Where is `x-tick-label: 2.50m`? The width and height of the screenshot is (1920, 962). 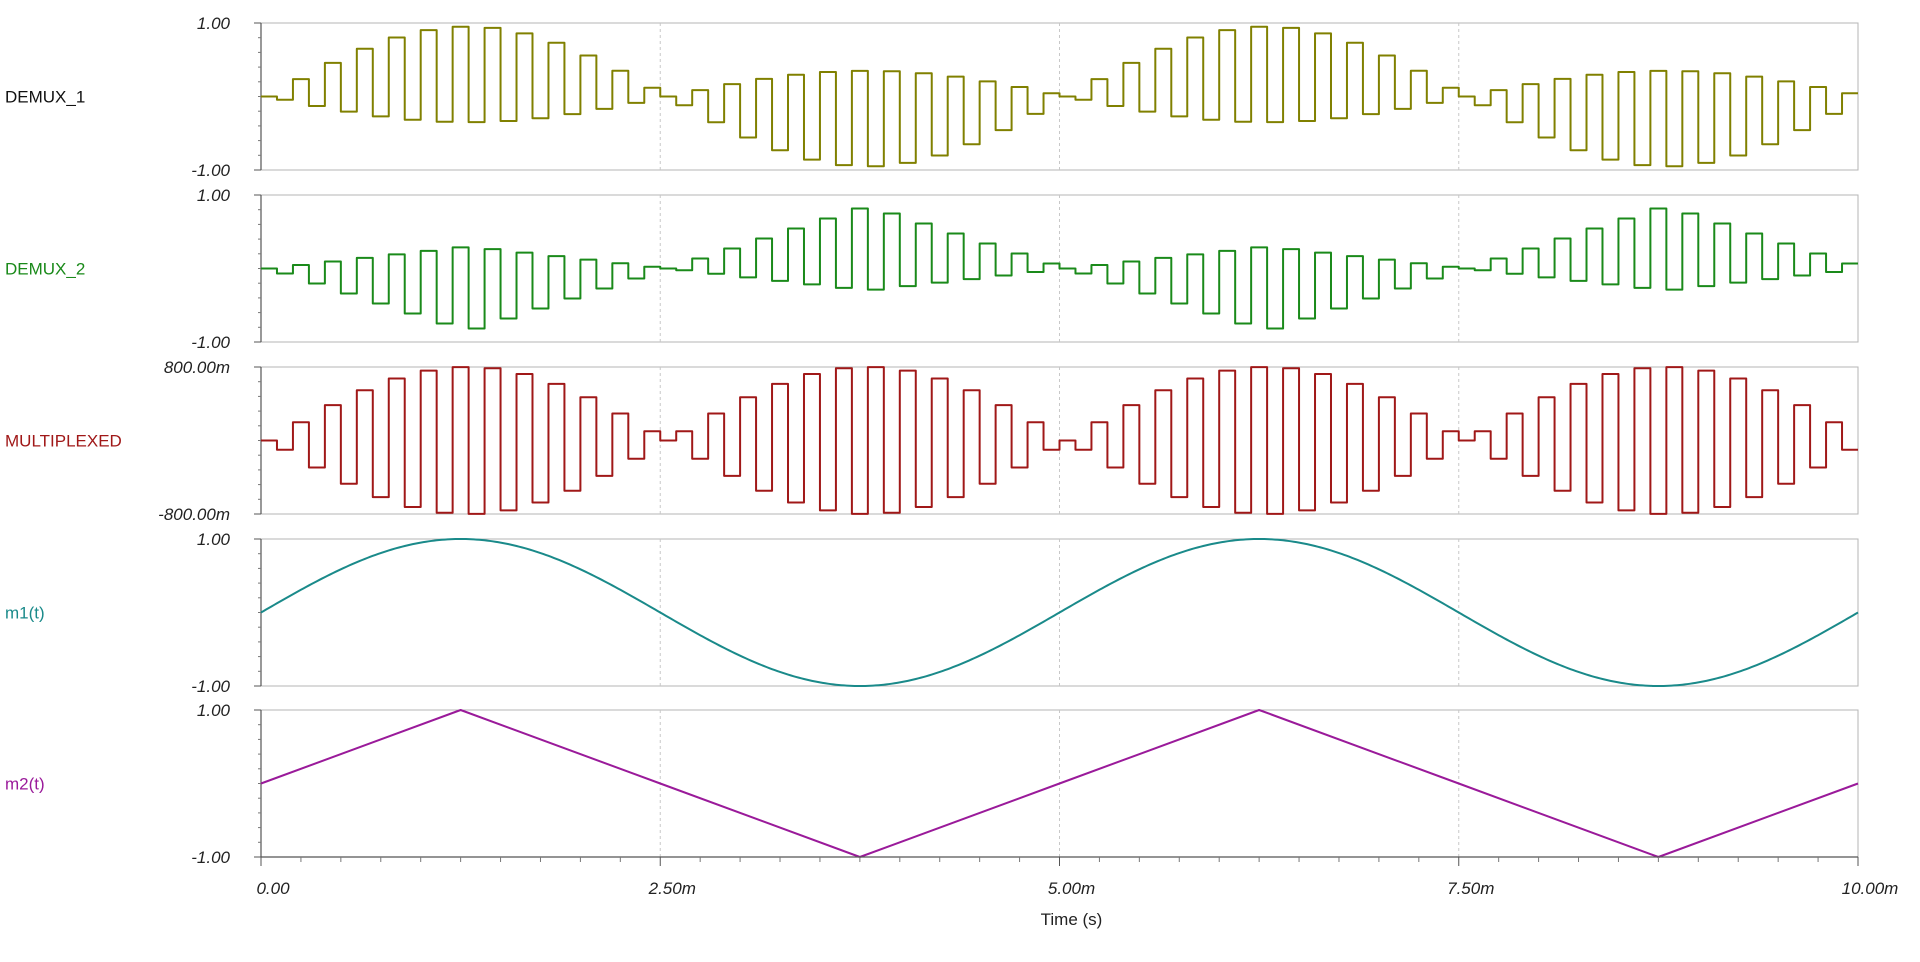 x-tick-label: 2.50m is located at coordinates (672, 888).